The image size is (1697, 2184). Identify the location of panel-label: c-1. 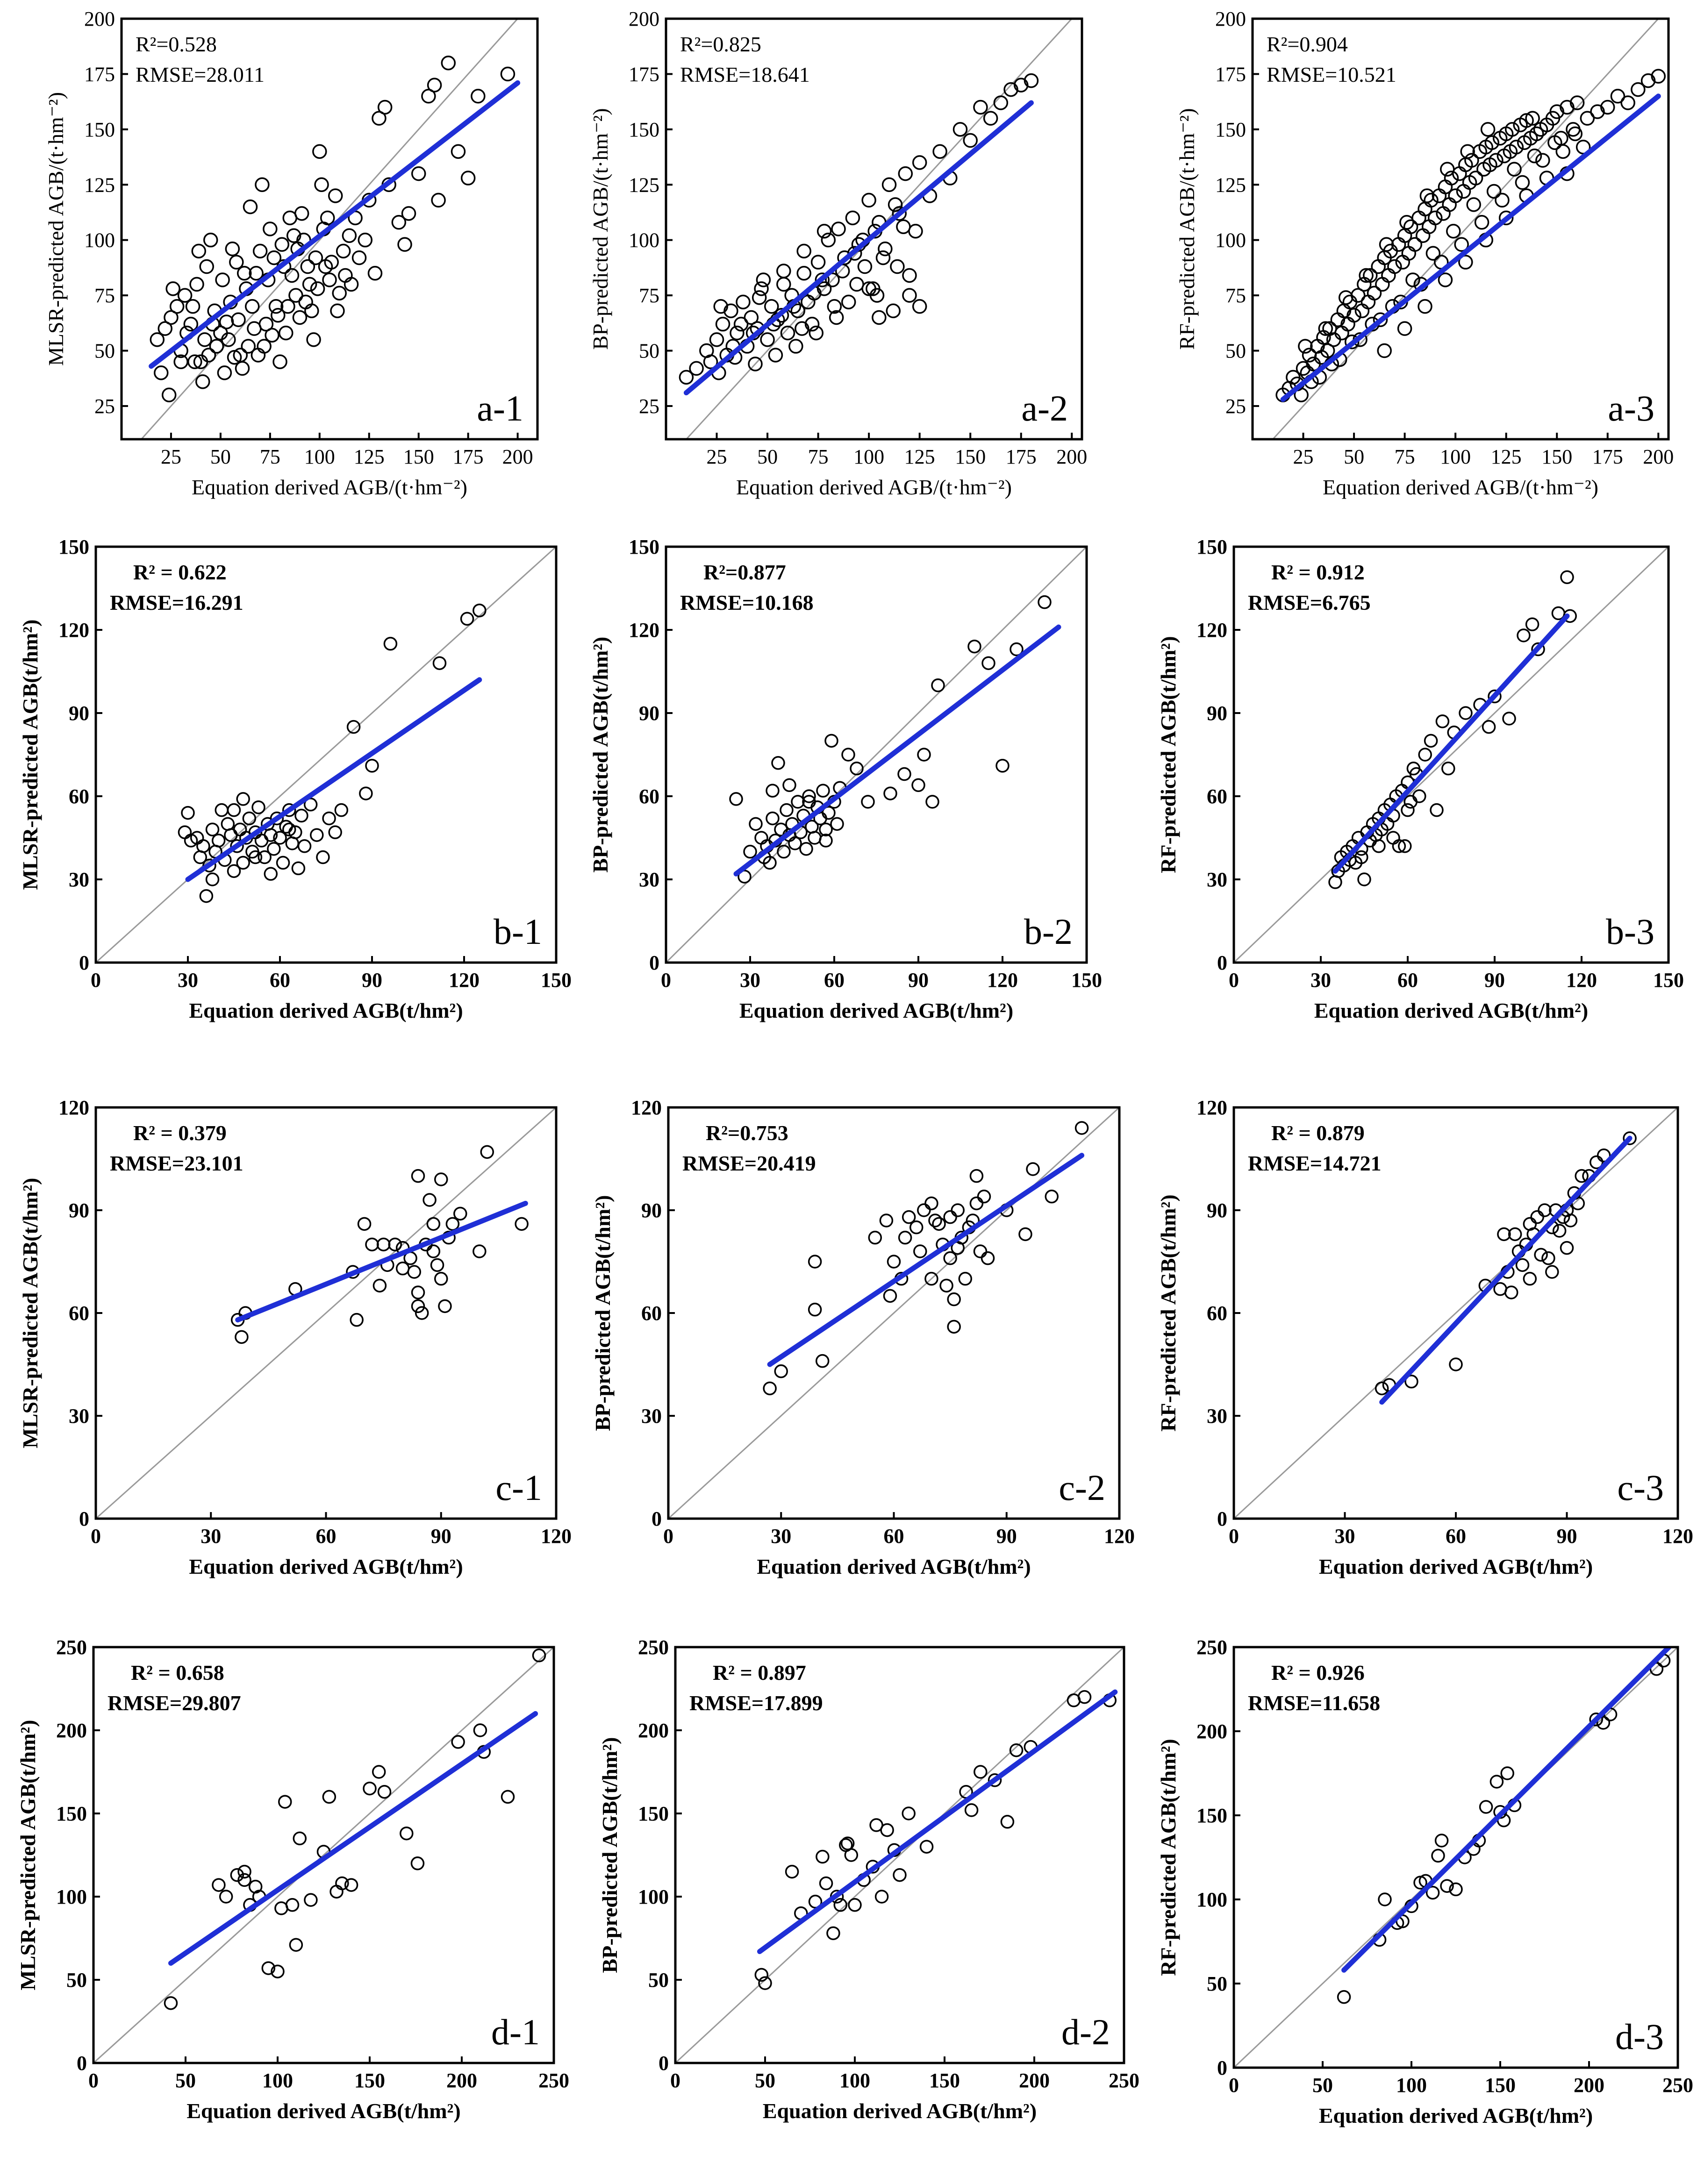
(518, 1487).